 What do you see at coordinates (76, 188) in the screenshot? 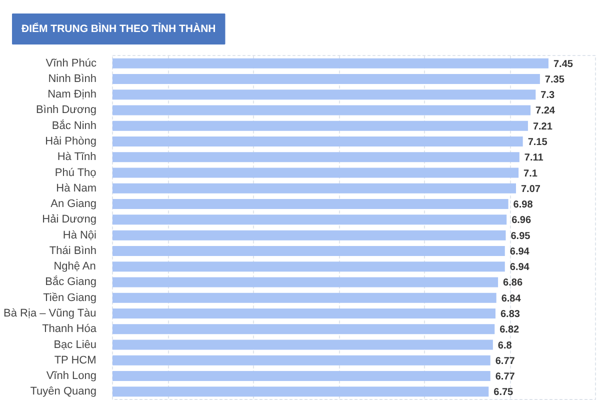
I see `y-tick-label: Hà Nam` at bounding box center [76, 188].